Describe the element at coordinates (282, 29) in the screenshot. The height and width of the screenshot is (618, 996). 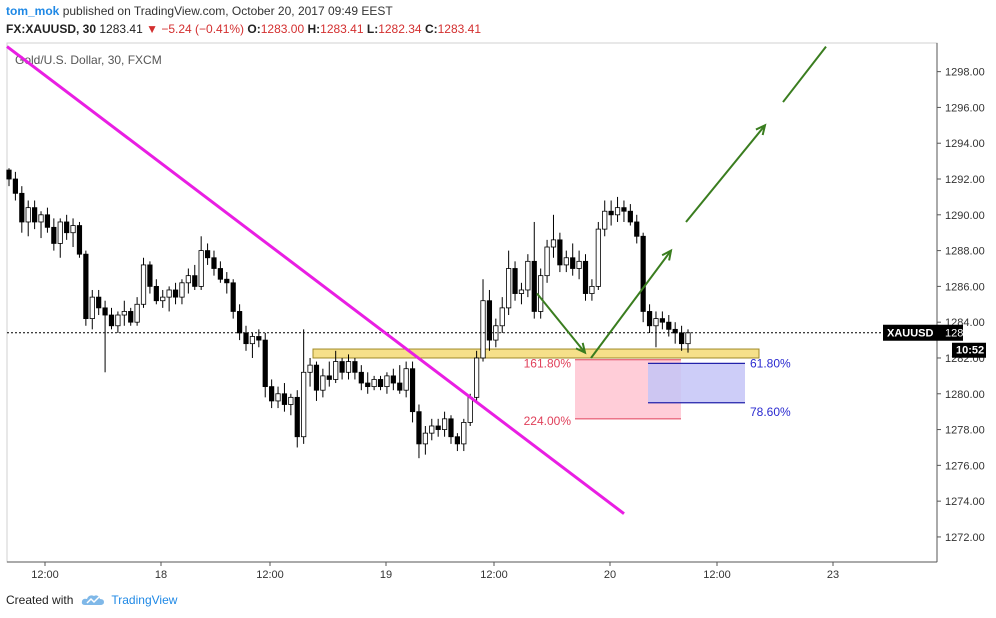
I see `open-value: 1283.00` at that location.